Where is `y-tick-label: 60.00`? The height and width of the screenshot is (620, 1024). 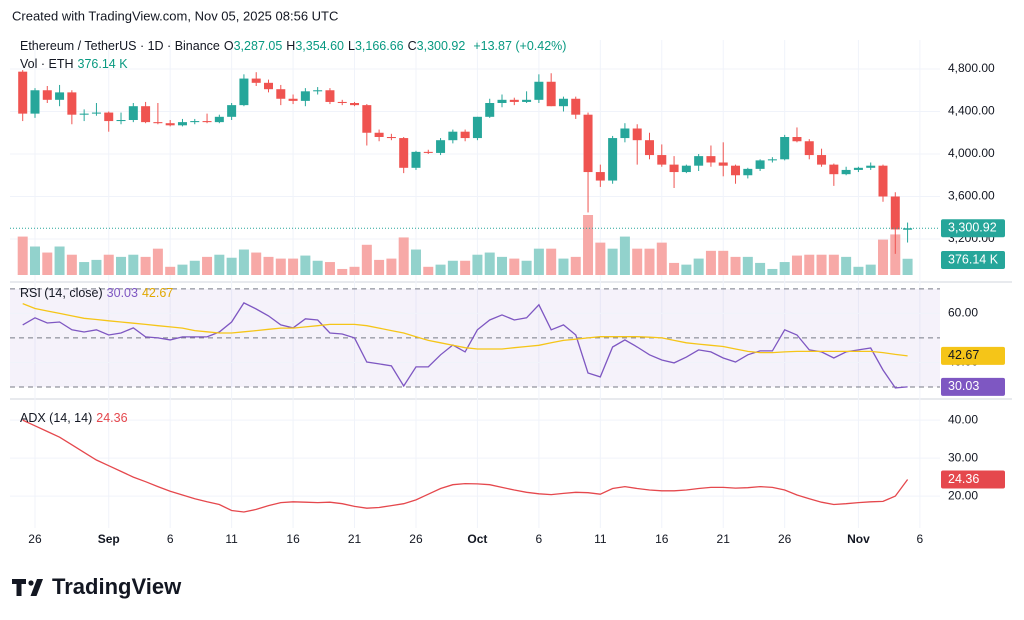 y-tick-label: 60.00 is located at coordinates (963, 313).